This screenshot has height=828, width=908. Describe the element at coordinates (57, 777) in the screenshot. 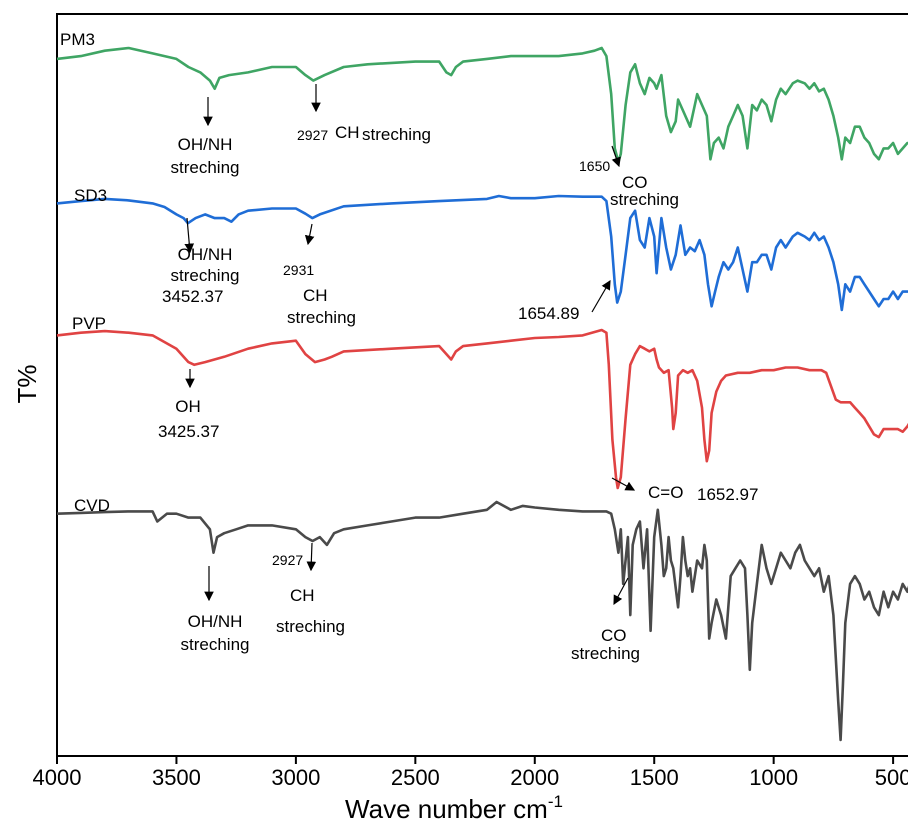

I see `x-tick-label: 4000` at that location.